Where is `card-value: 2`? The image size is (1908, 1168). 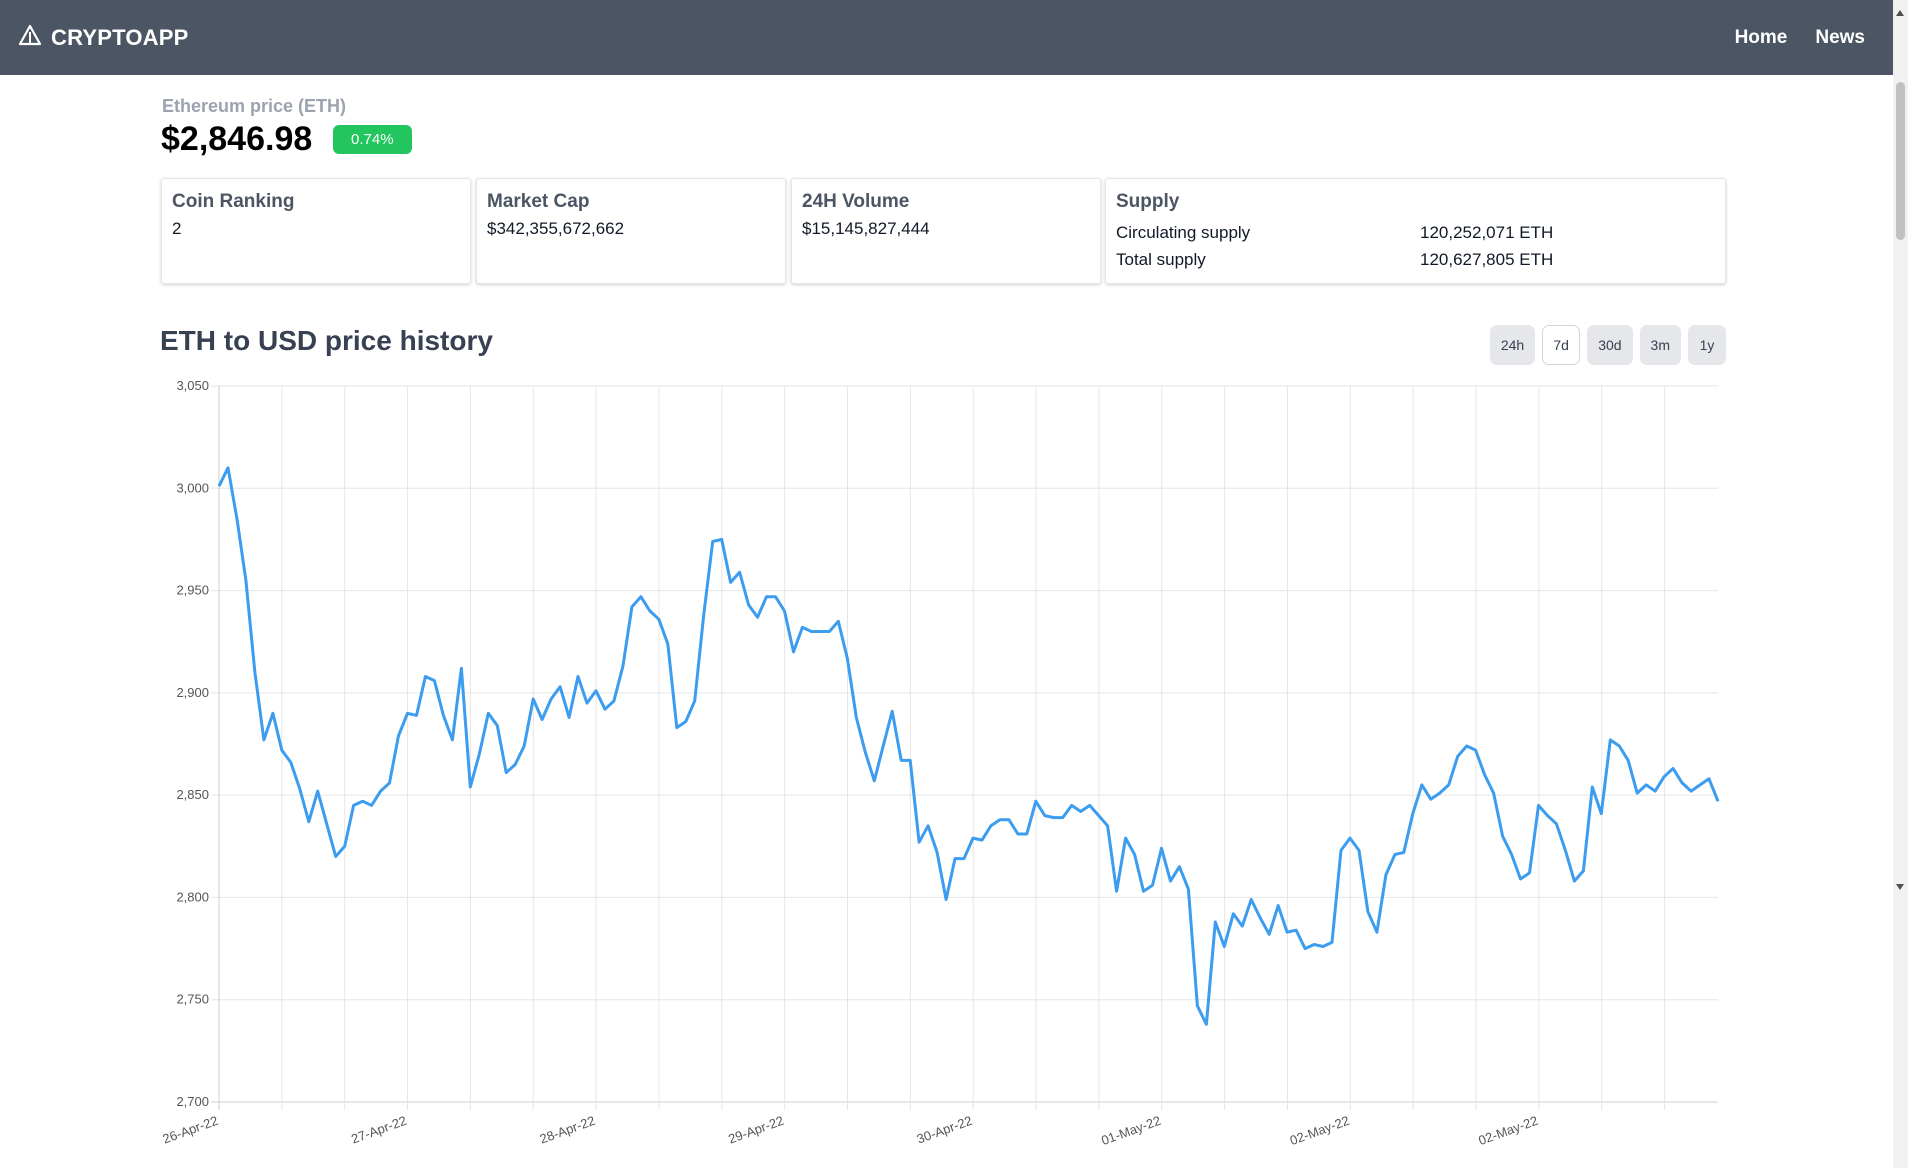
card-value: 2 is located at coordinates (177, 228).